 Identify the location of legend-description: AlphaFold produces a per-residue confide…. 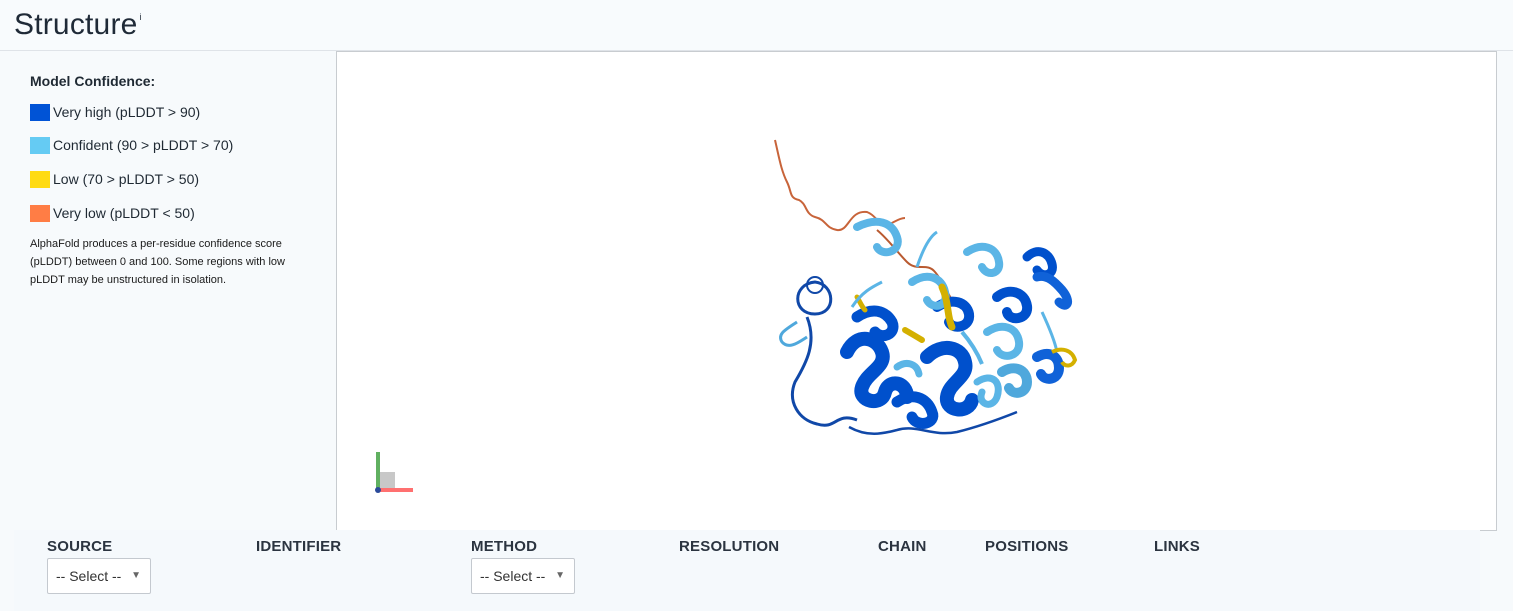
(157, 262).